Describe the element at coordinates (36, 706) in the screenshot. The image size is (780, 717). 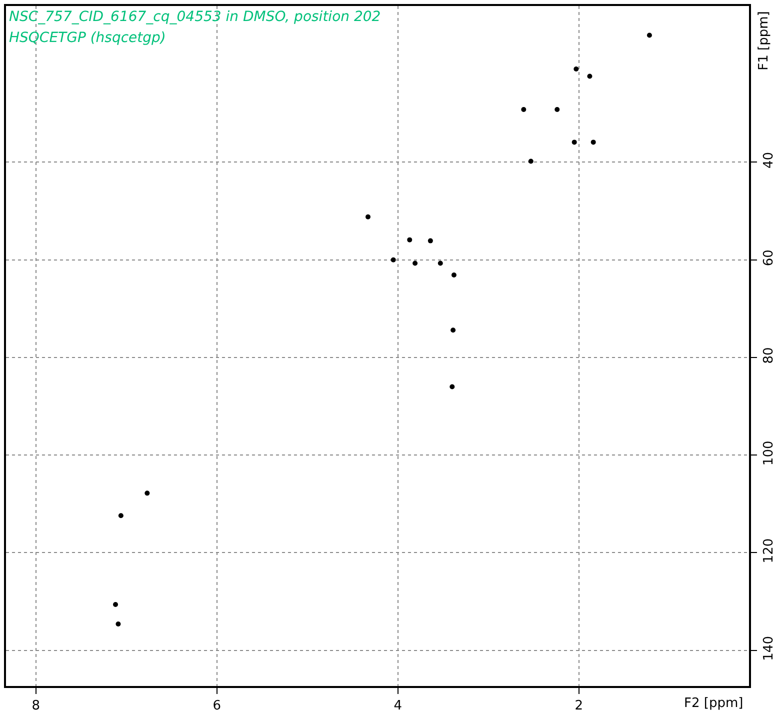
I see `x-tick-label: 8` at that location.